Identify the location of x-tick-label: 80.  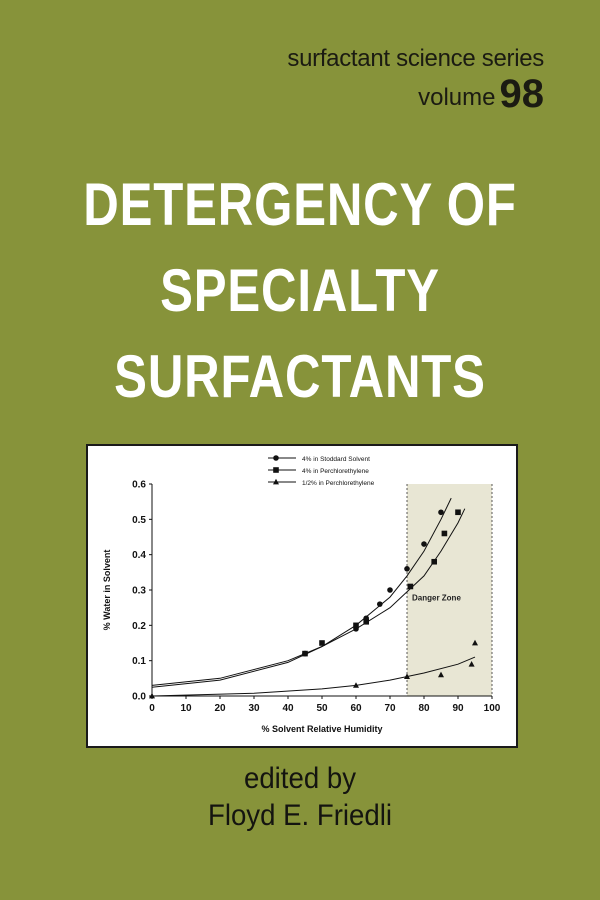
(424, 708).